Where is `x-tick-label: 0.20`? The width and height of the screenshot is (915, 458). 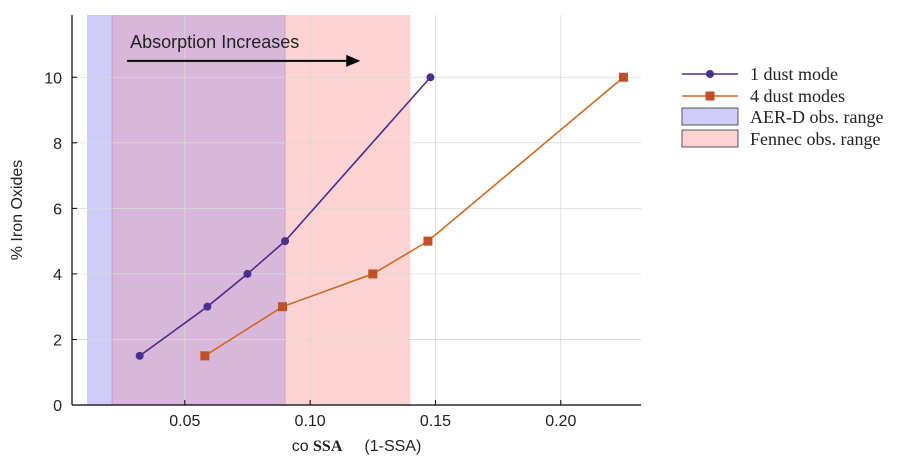 x-tick-label: 0.20 is located at coordinates (560, 421).